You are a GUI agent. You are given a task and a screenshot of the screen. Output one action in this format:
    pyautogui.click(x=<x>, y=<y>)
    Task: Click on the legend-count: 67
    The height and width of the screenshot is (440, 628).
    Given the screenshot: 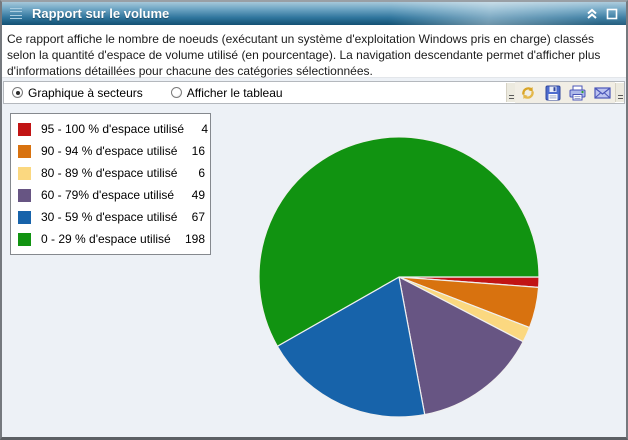 What is the action you would take?
    pyautogui.click(x=198, y=217)
    